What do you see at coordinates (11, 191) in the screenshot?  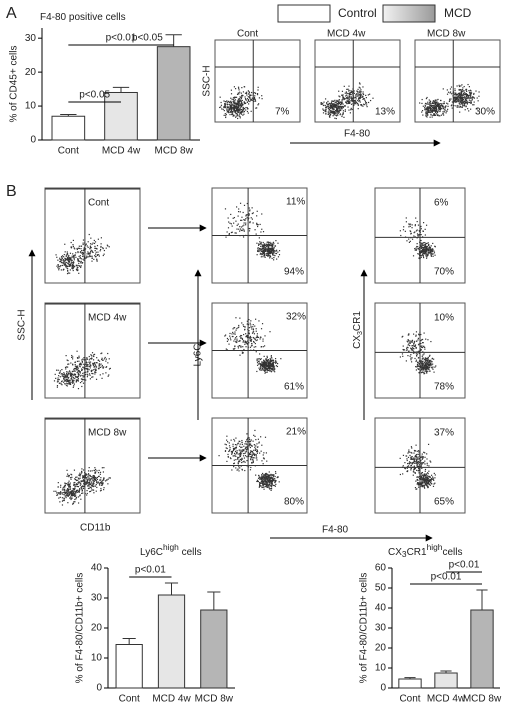 I see `panel-letter: B` at bounding box center [11, 191].